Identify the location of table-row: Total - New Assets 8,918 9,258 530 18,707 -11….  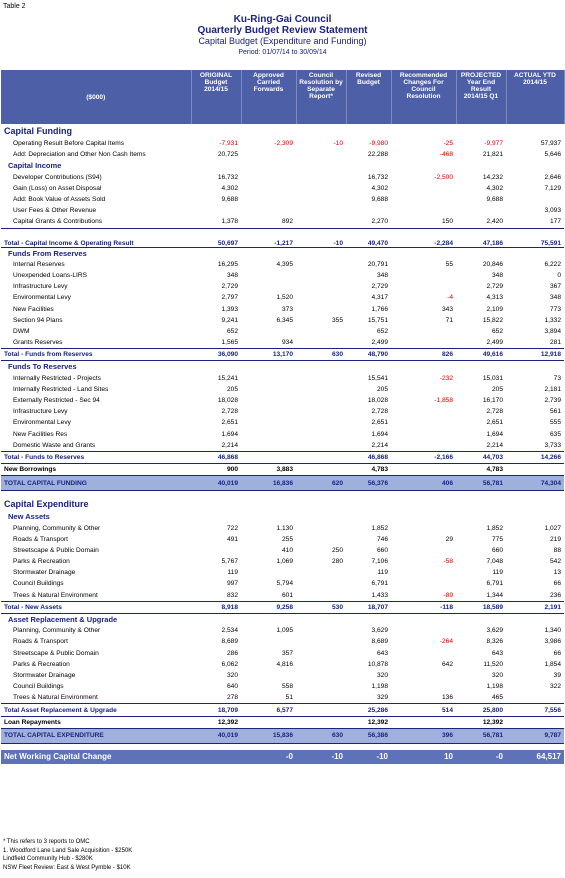
(282, 607).